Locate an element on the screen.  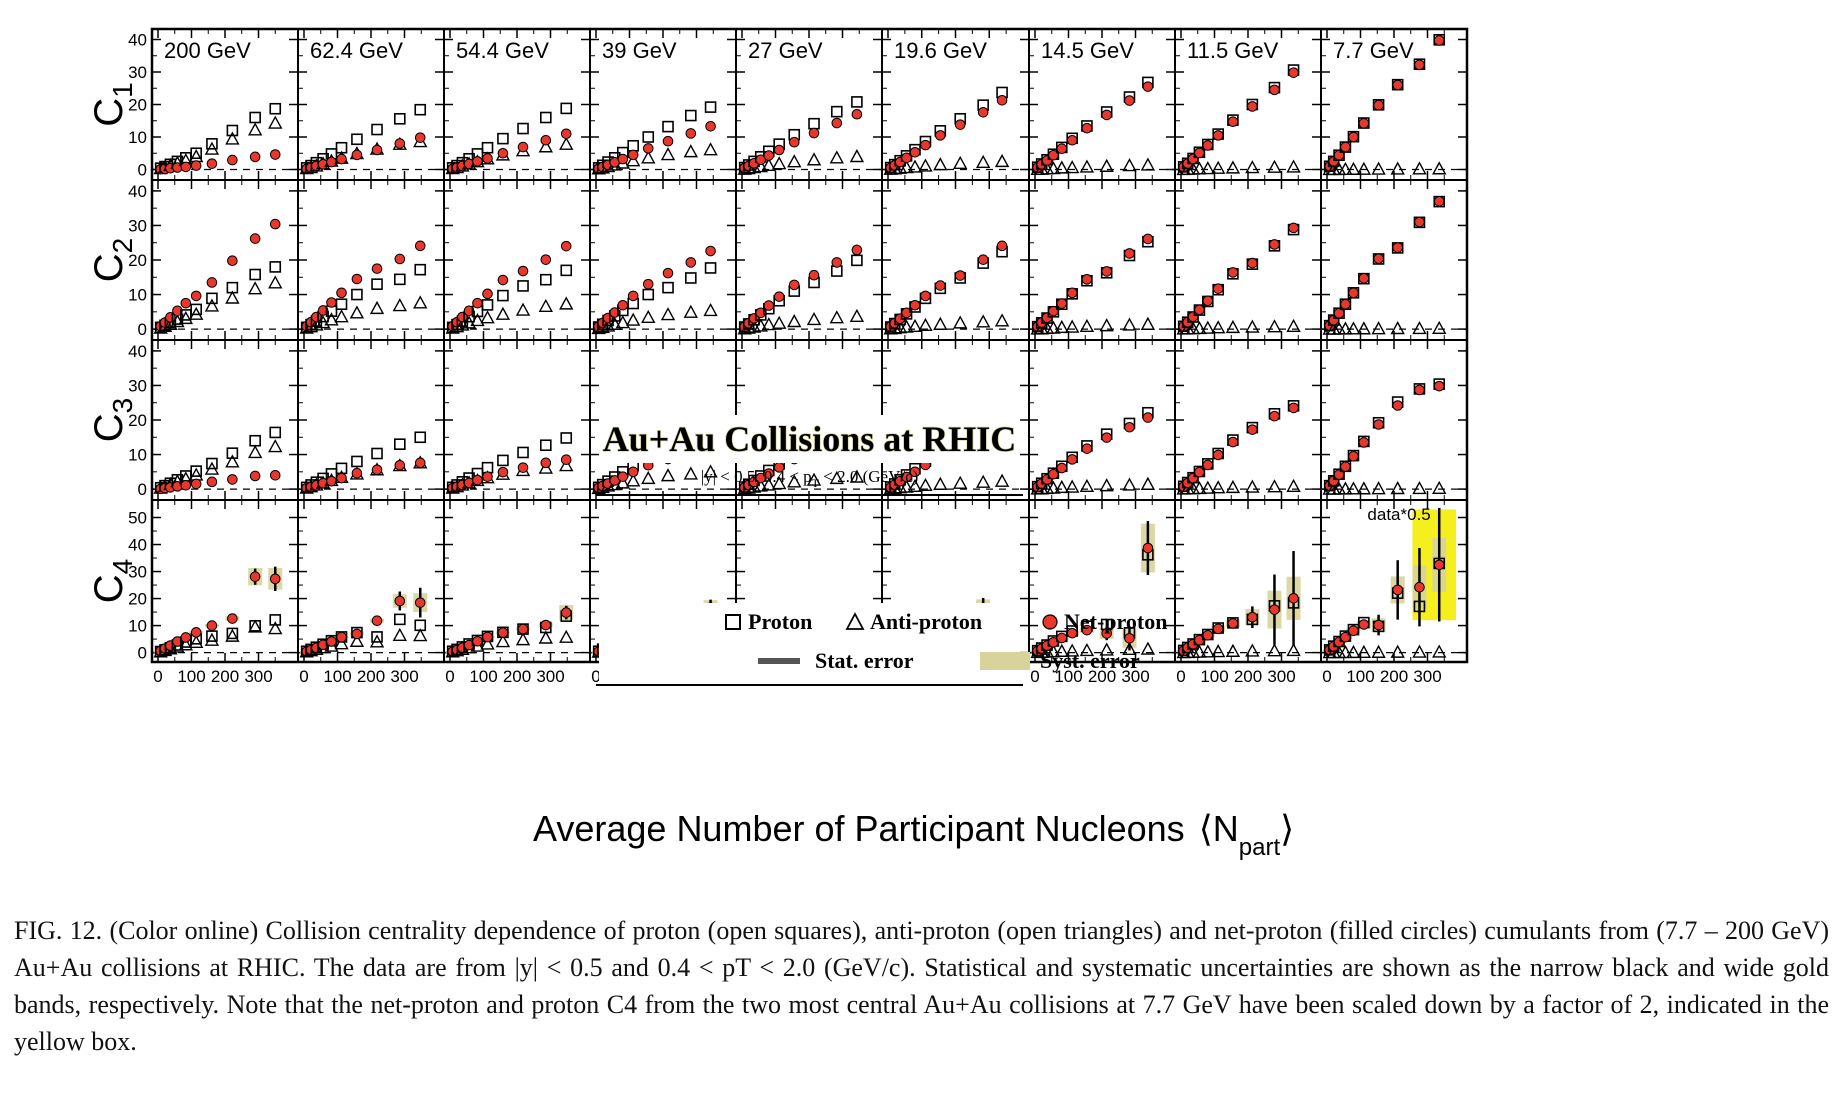
y-tick-label: 40 is located at coordinates (137, 40).